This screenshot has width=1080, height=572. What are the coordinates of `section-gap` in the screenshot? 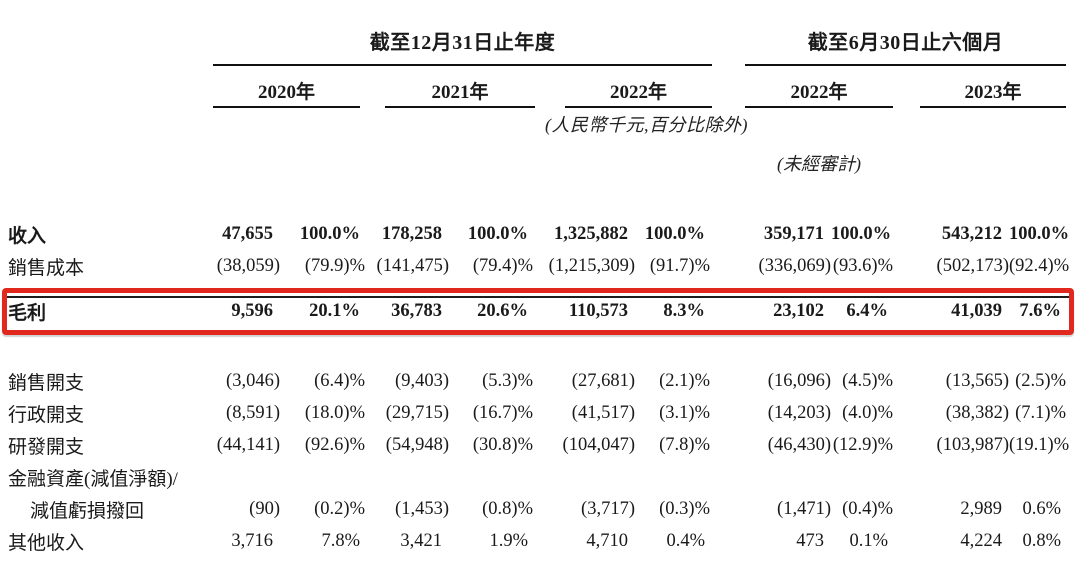 It's located at (544, 350).